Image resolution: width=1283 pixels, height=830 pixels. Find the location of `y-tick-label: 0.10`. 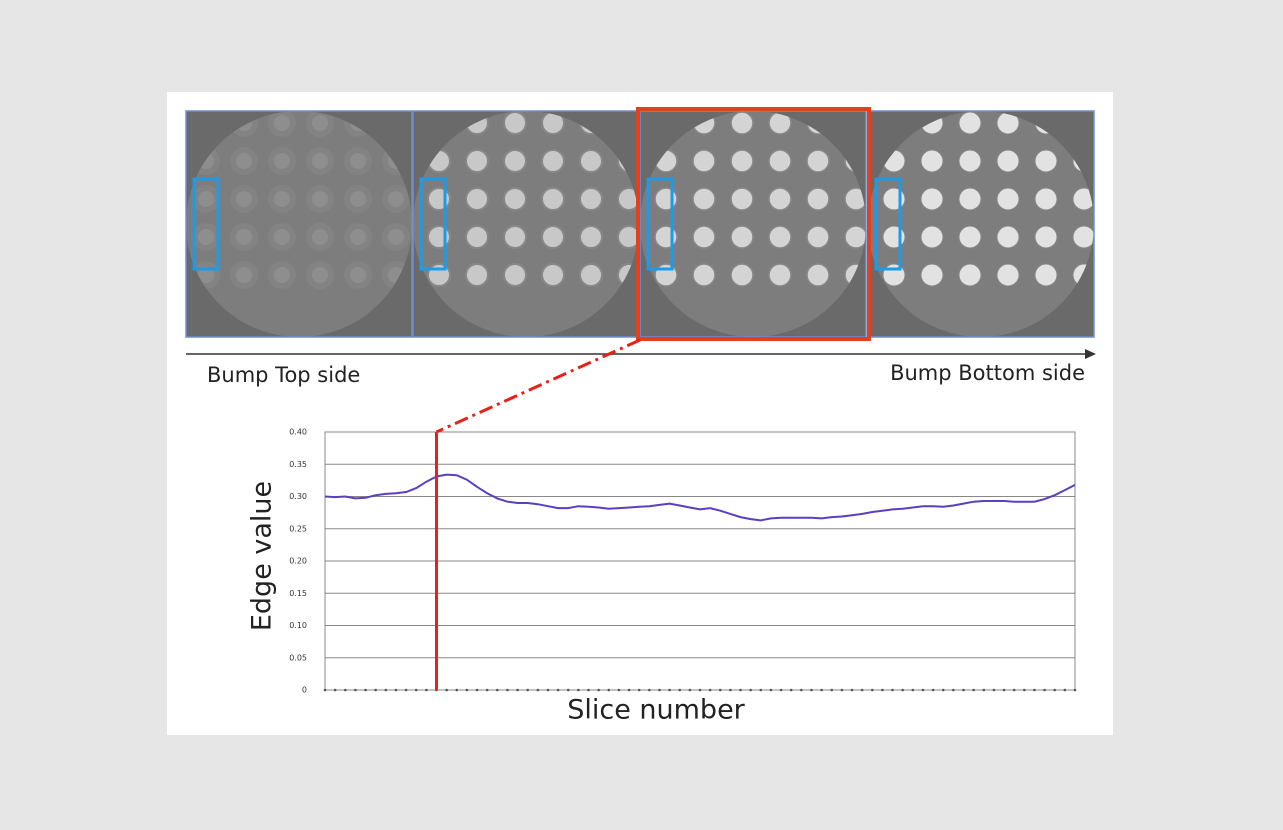

y-tick-label: 0.10 is located at coordinates (298, 625).